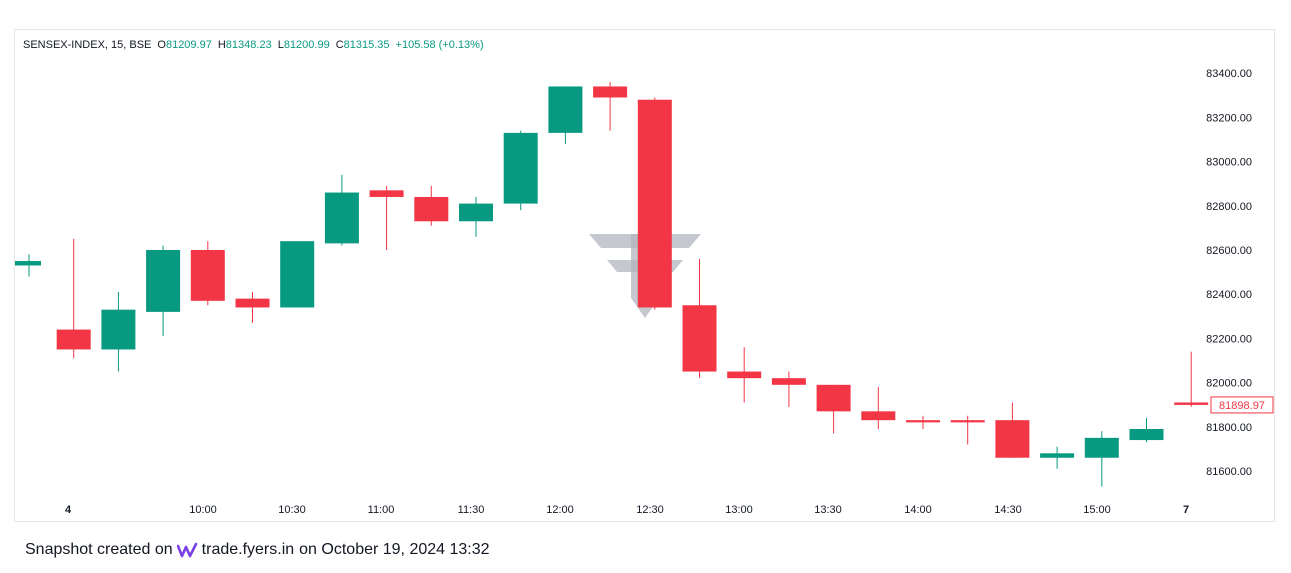 The height and width of the screenshot is (573, 1291). What do you see at coordinates (439, 45) in the screenshot?
I see `change-value: +105.58 (+0.13%)` at bounding box center [439, 45].